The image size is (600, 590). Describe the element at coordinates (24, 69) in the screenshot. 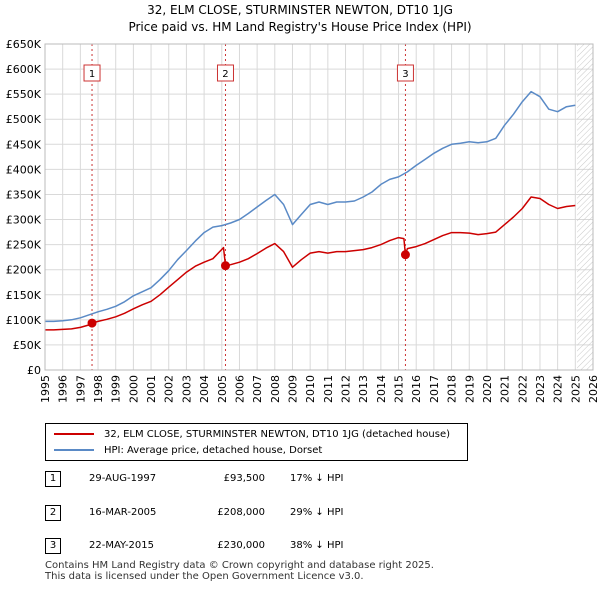

I see `y-tick-label: £600K` at that location.